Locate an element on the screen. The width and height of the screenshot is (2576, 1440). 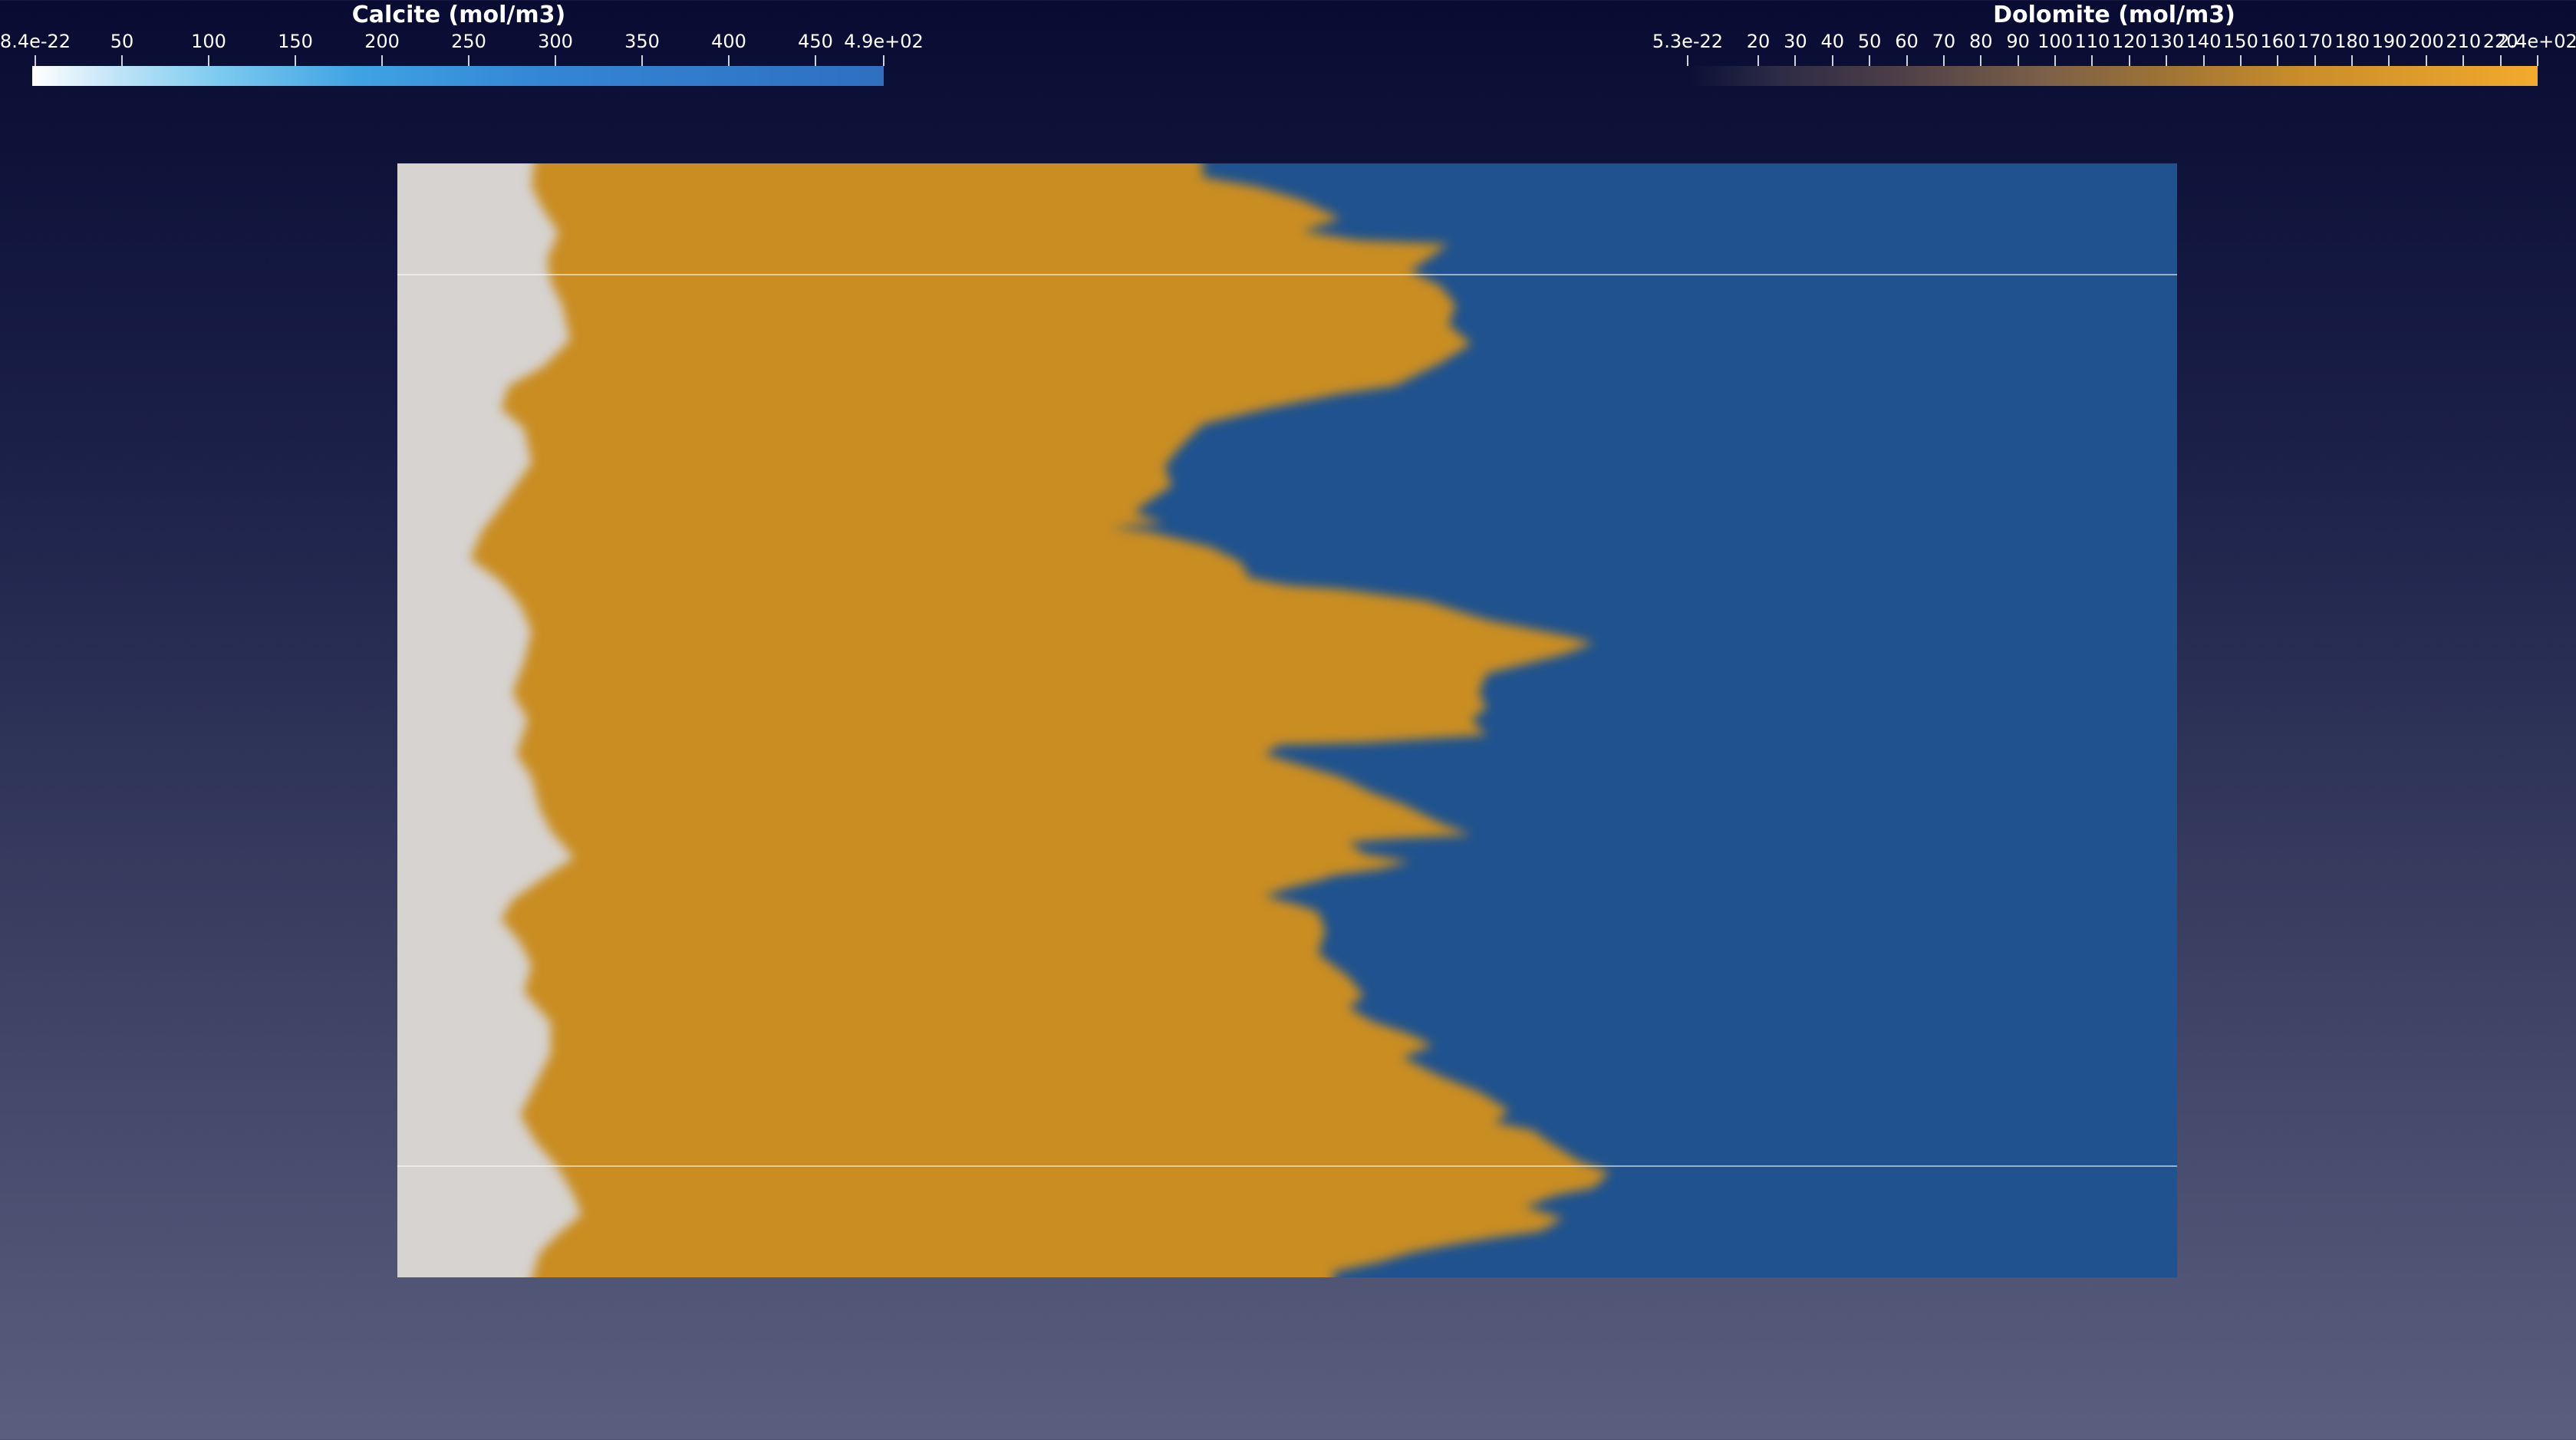
slice-plane-line-top is located at coordinates (1287, 274).